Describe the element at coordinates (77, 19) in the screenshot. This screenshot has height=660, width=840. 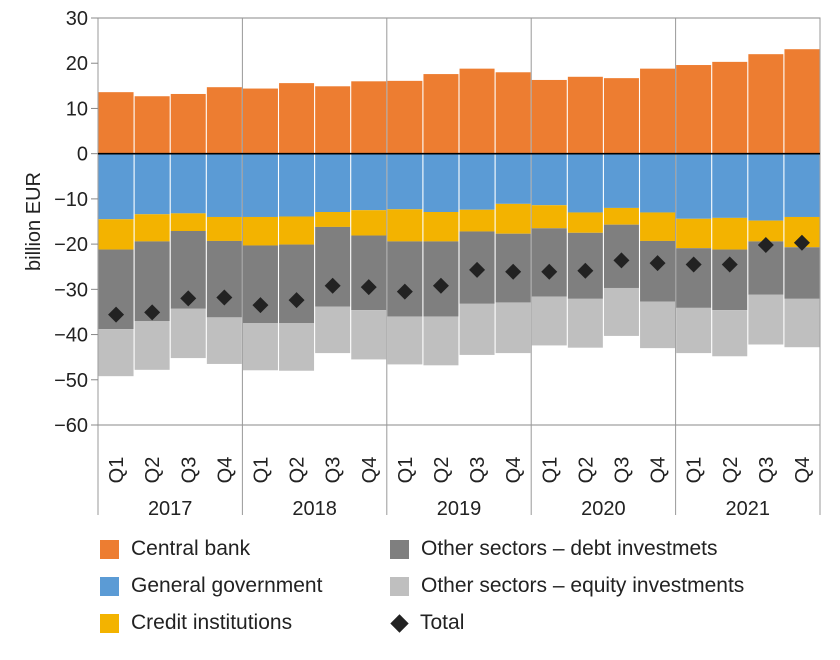
I see `y-tick-label: 30` at that location.